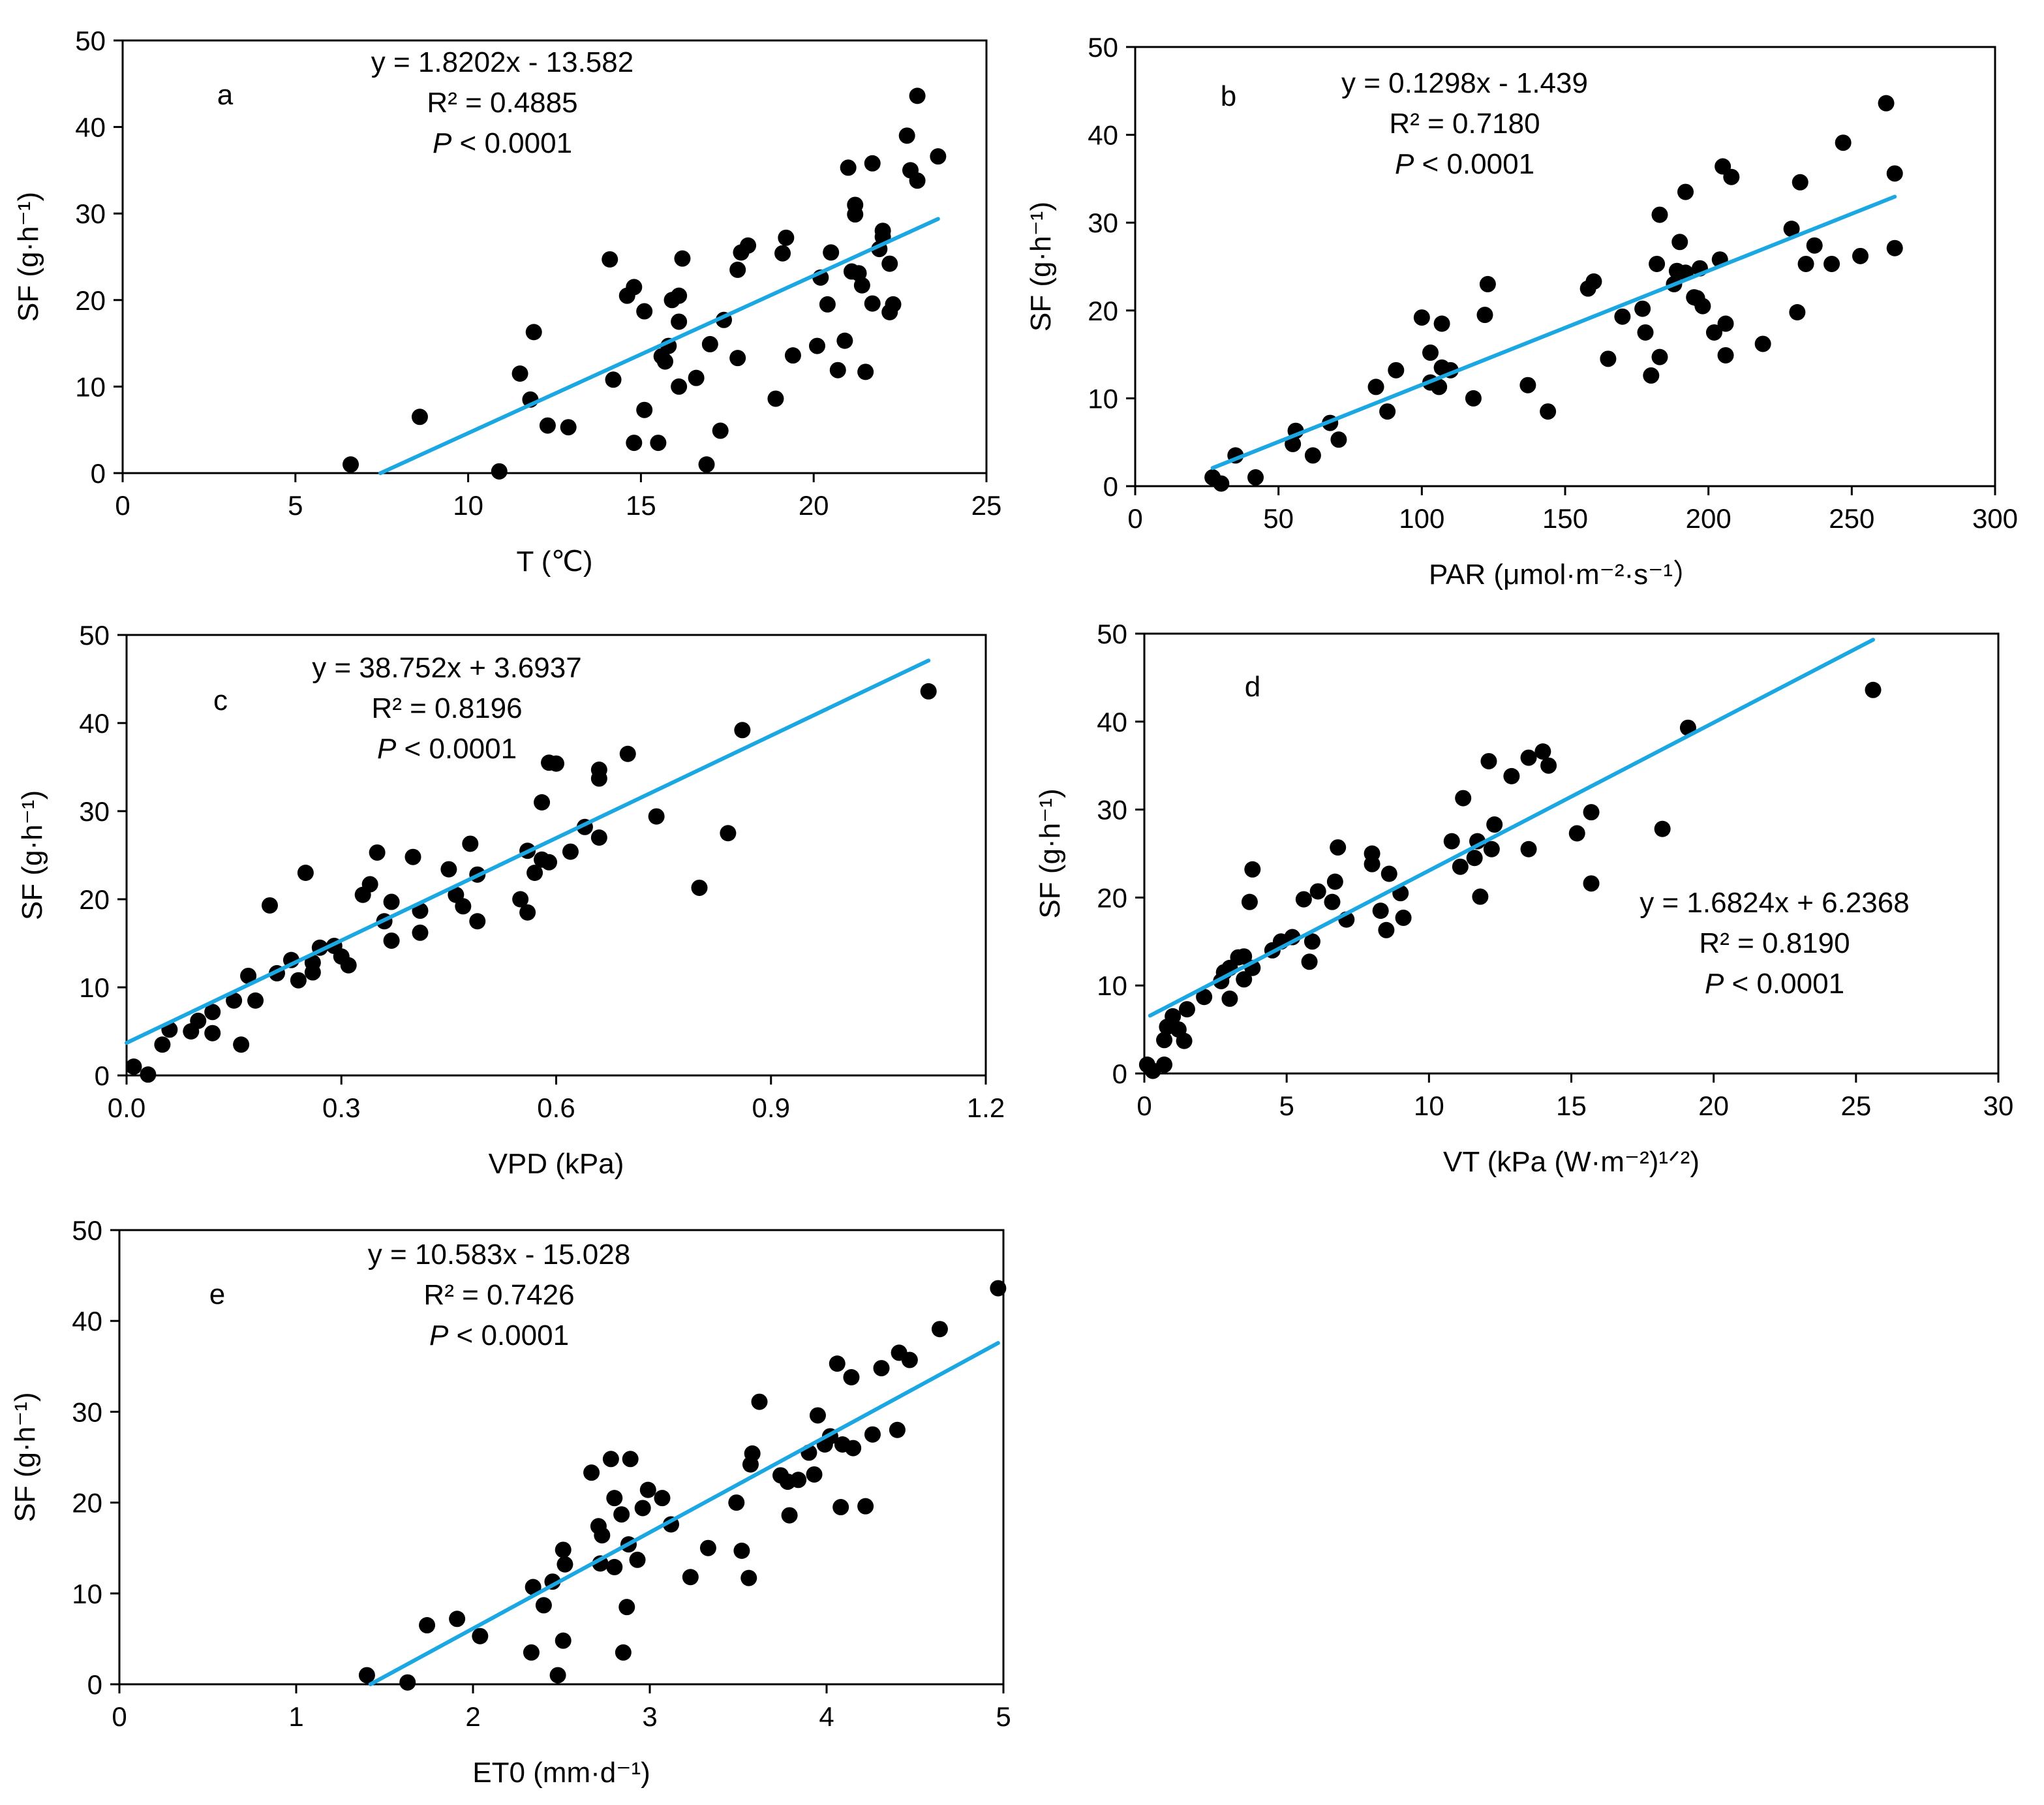  I want to click on panel-label: a, so click(225, 95).